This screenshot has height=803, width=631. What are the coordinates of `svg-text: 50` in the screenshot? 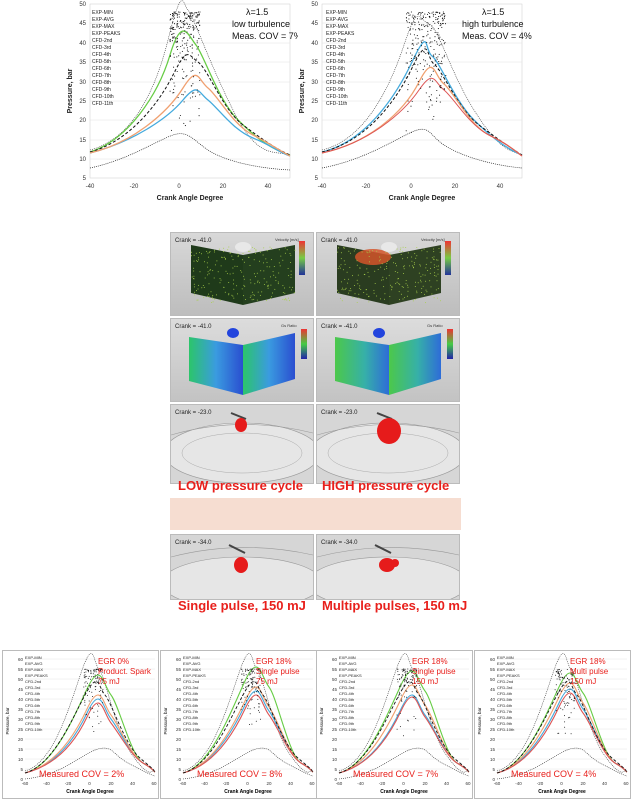 It's located at (82, 5).